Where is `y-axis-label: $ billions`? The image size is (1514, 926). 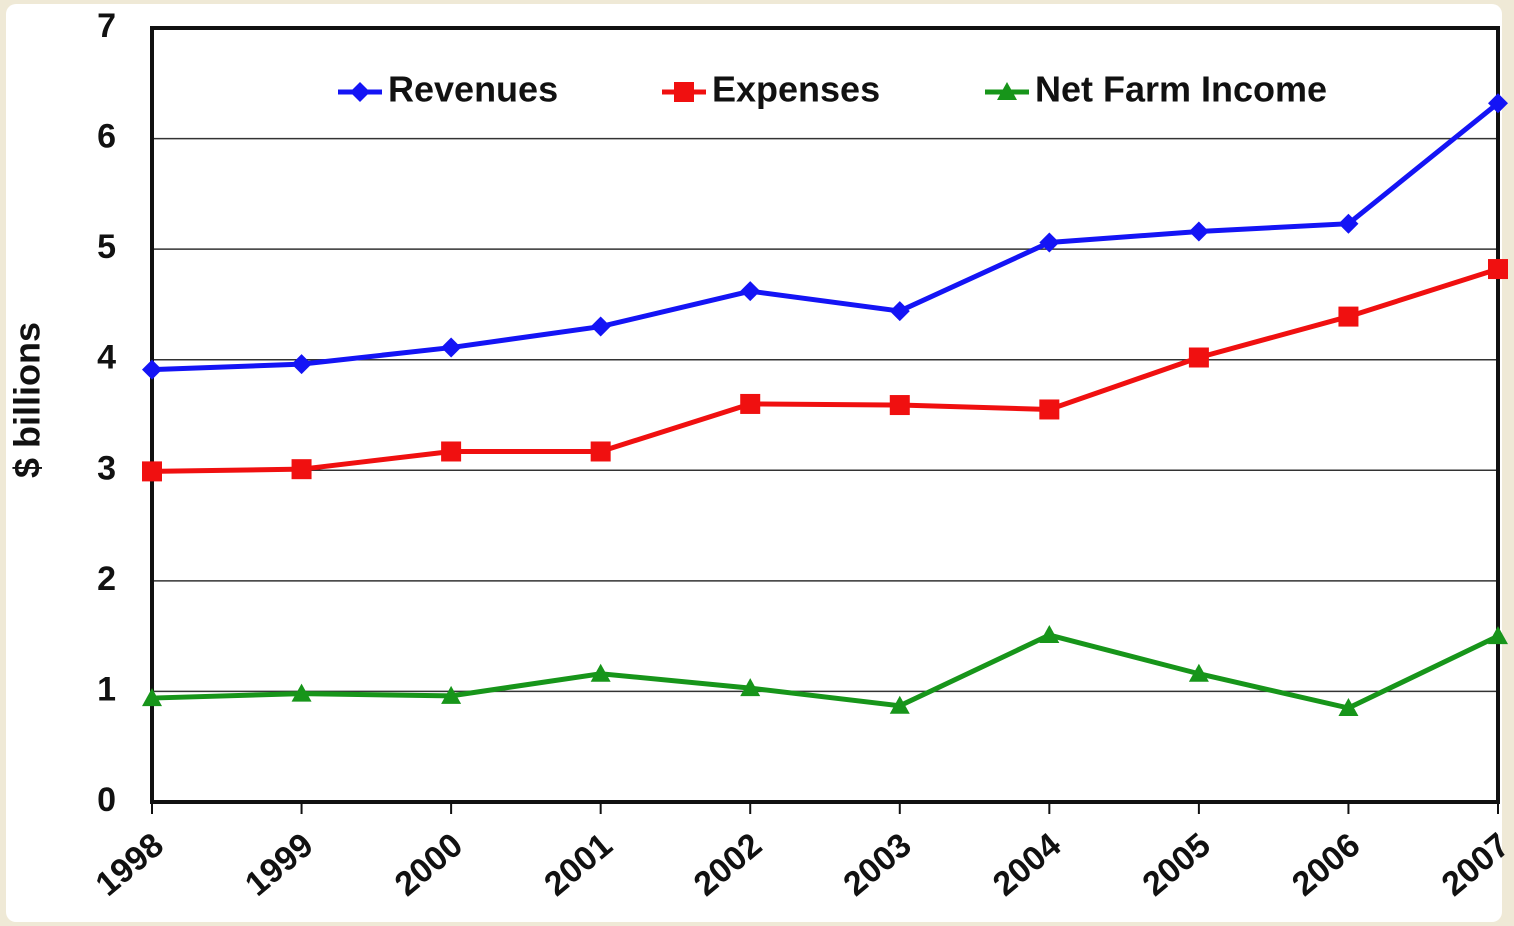
y-axis-label: $ billions is located at coordinates (27, 400).